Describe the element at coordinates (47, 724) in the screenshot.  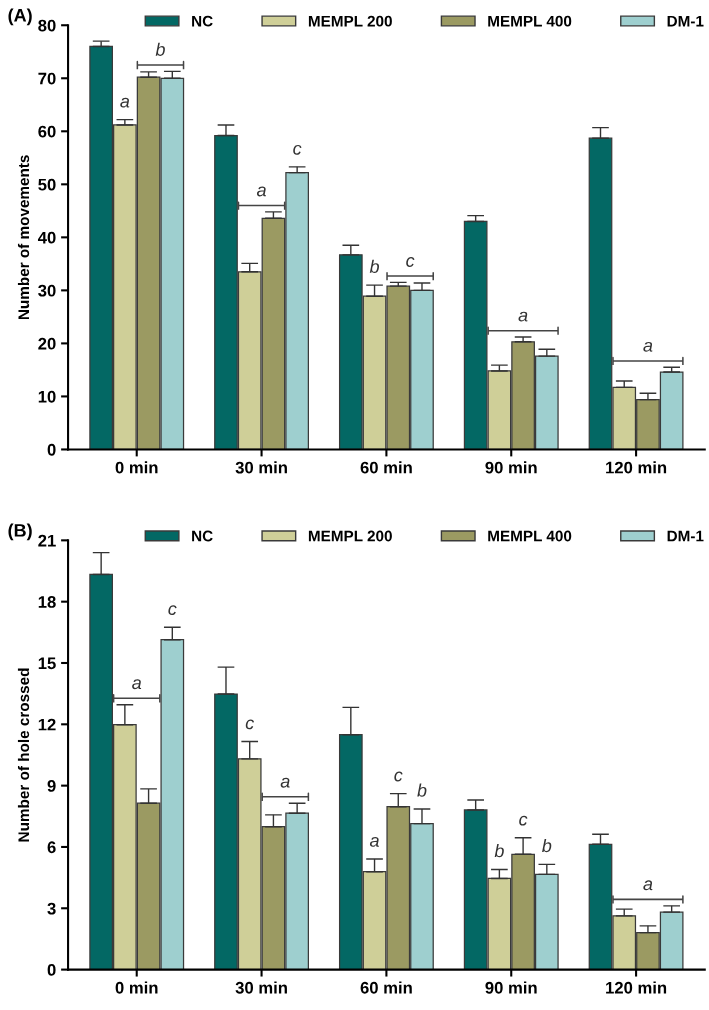
I see `y-tick-label: 12` at that location.